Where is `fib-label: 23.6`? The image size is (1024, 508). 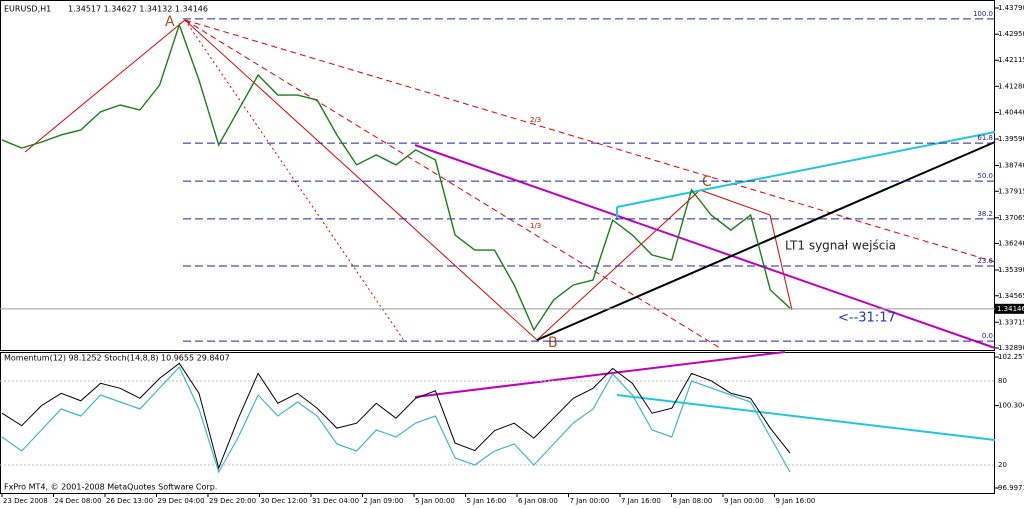
fib-label: 23.6 is located at coordinates (985, 261).